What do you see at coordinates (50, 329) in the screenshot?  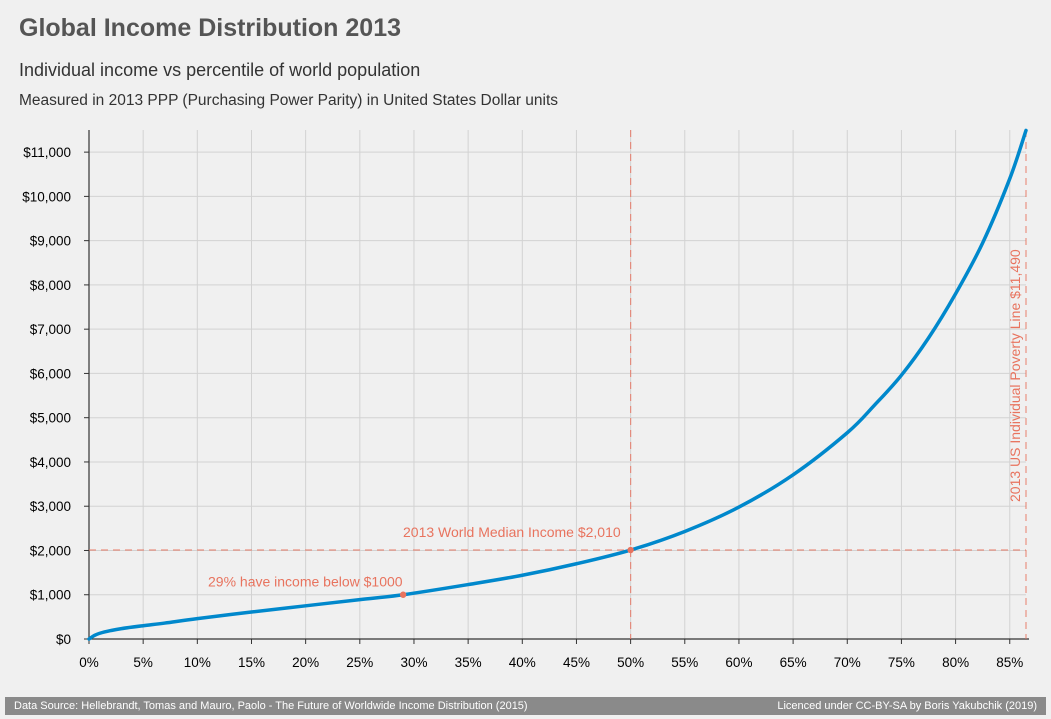 I see `y-tick-label: $7,000` at bounding box center [50, 329].